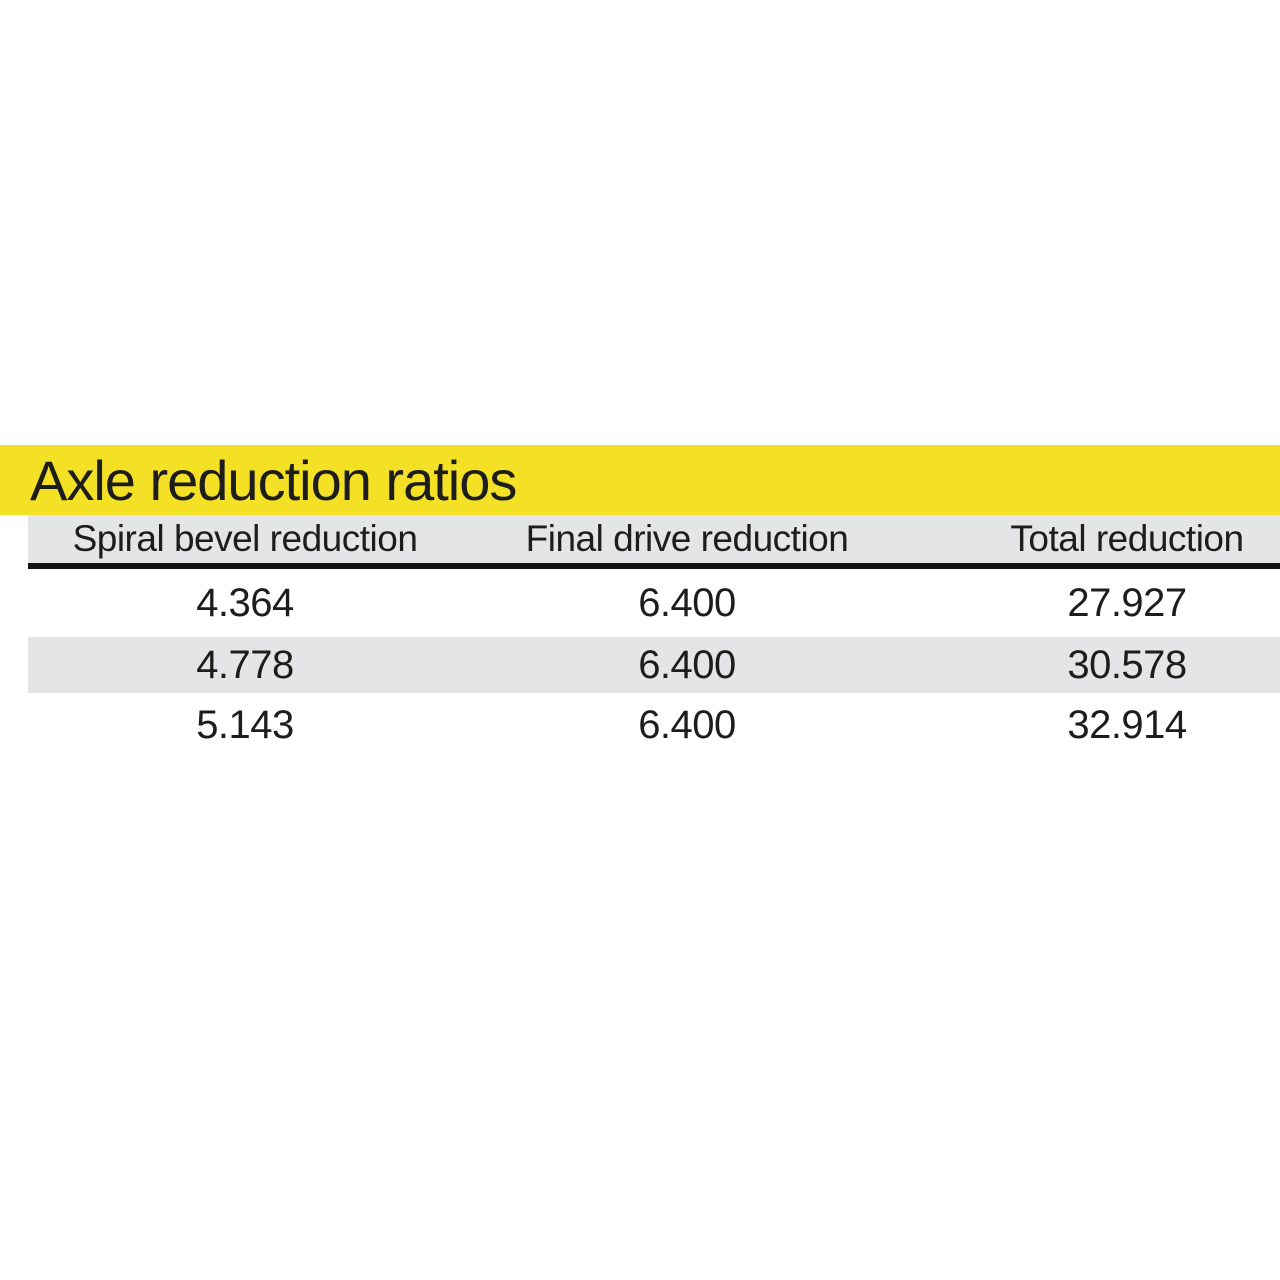 This screenshot has height=1280, width=1280. Describe the element at coordinates (687, 538) in the screenshot. I see `column-header-final-drive-reduction: Final drive reduction` at that location.